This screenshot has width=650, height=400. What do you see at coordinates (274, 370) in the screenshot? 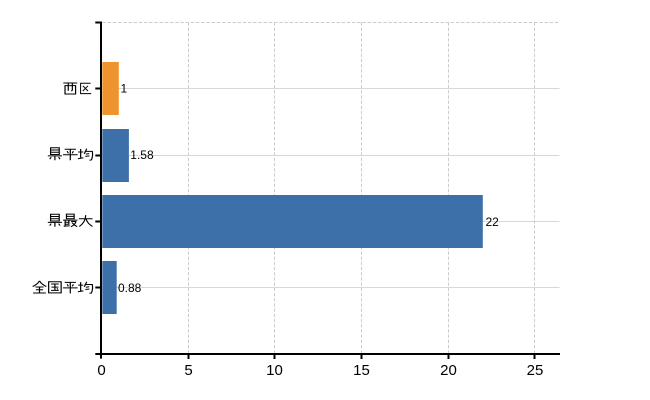
I see `svg-text: 10` at bounding box center [274, 370].